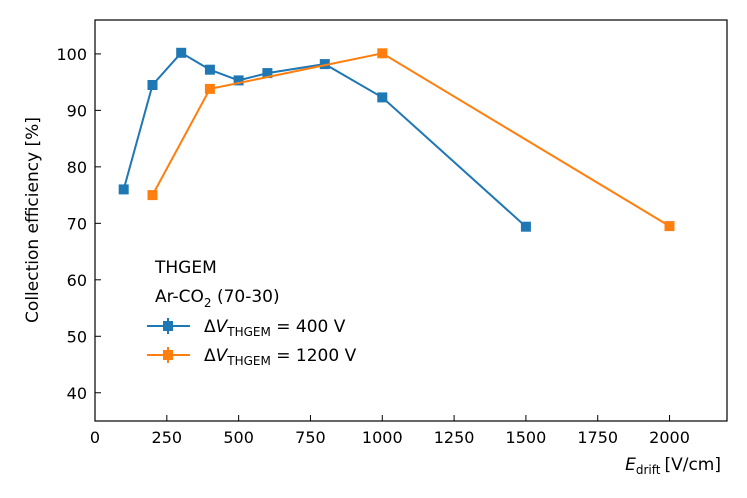 The width and height of the screenshot is (747, 498). I want to click on x-tick-label-7: 1750, so click(597, 437).